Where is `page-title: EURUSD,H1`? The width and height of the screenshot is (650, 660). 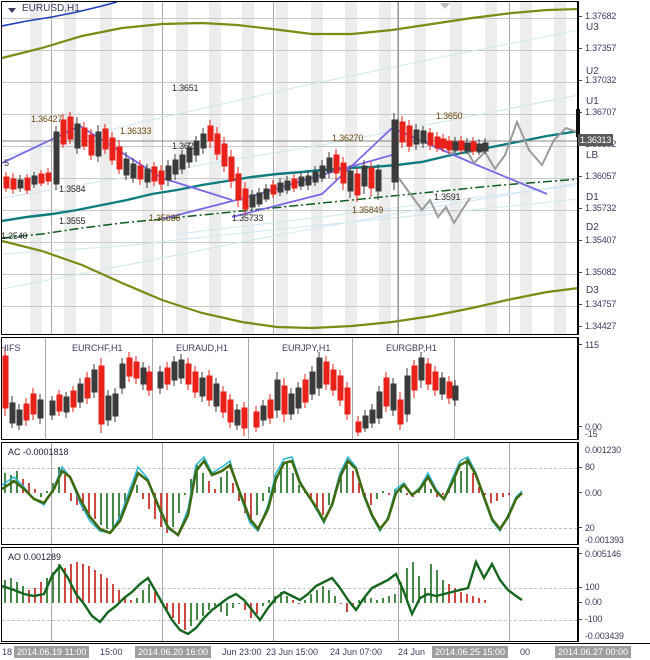
page-title: EURUSD,H1 is located at coordinates (51, 8).